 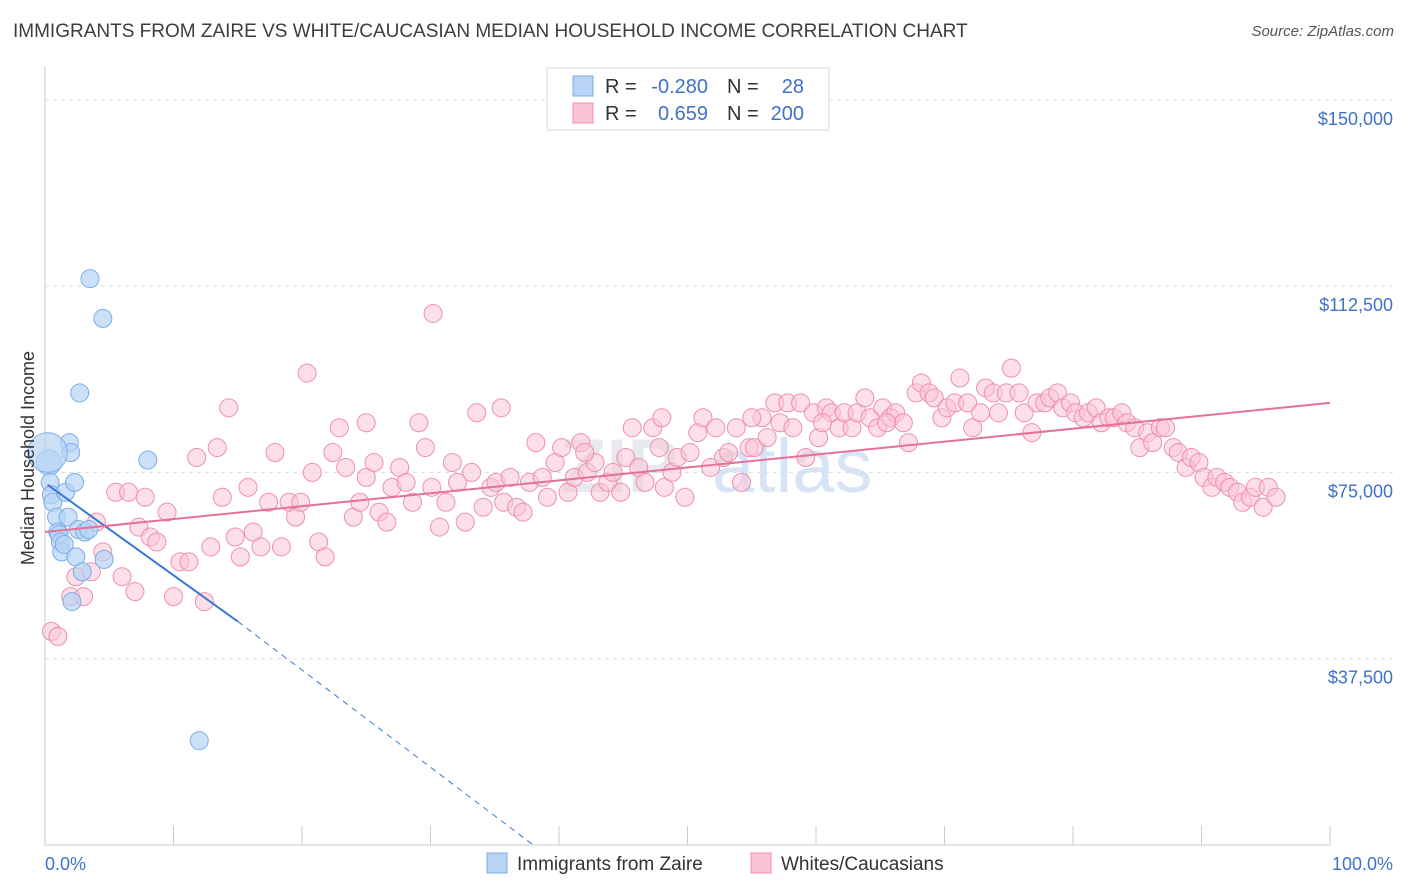 I want to click on legend-box: R = -0.280 N = 28 R = 0.659 N = 200, so click(x=688, y=99).